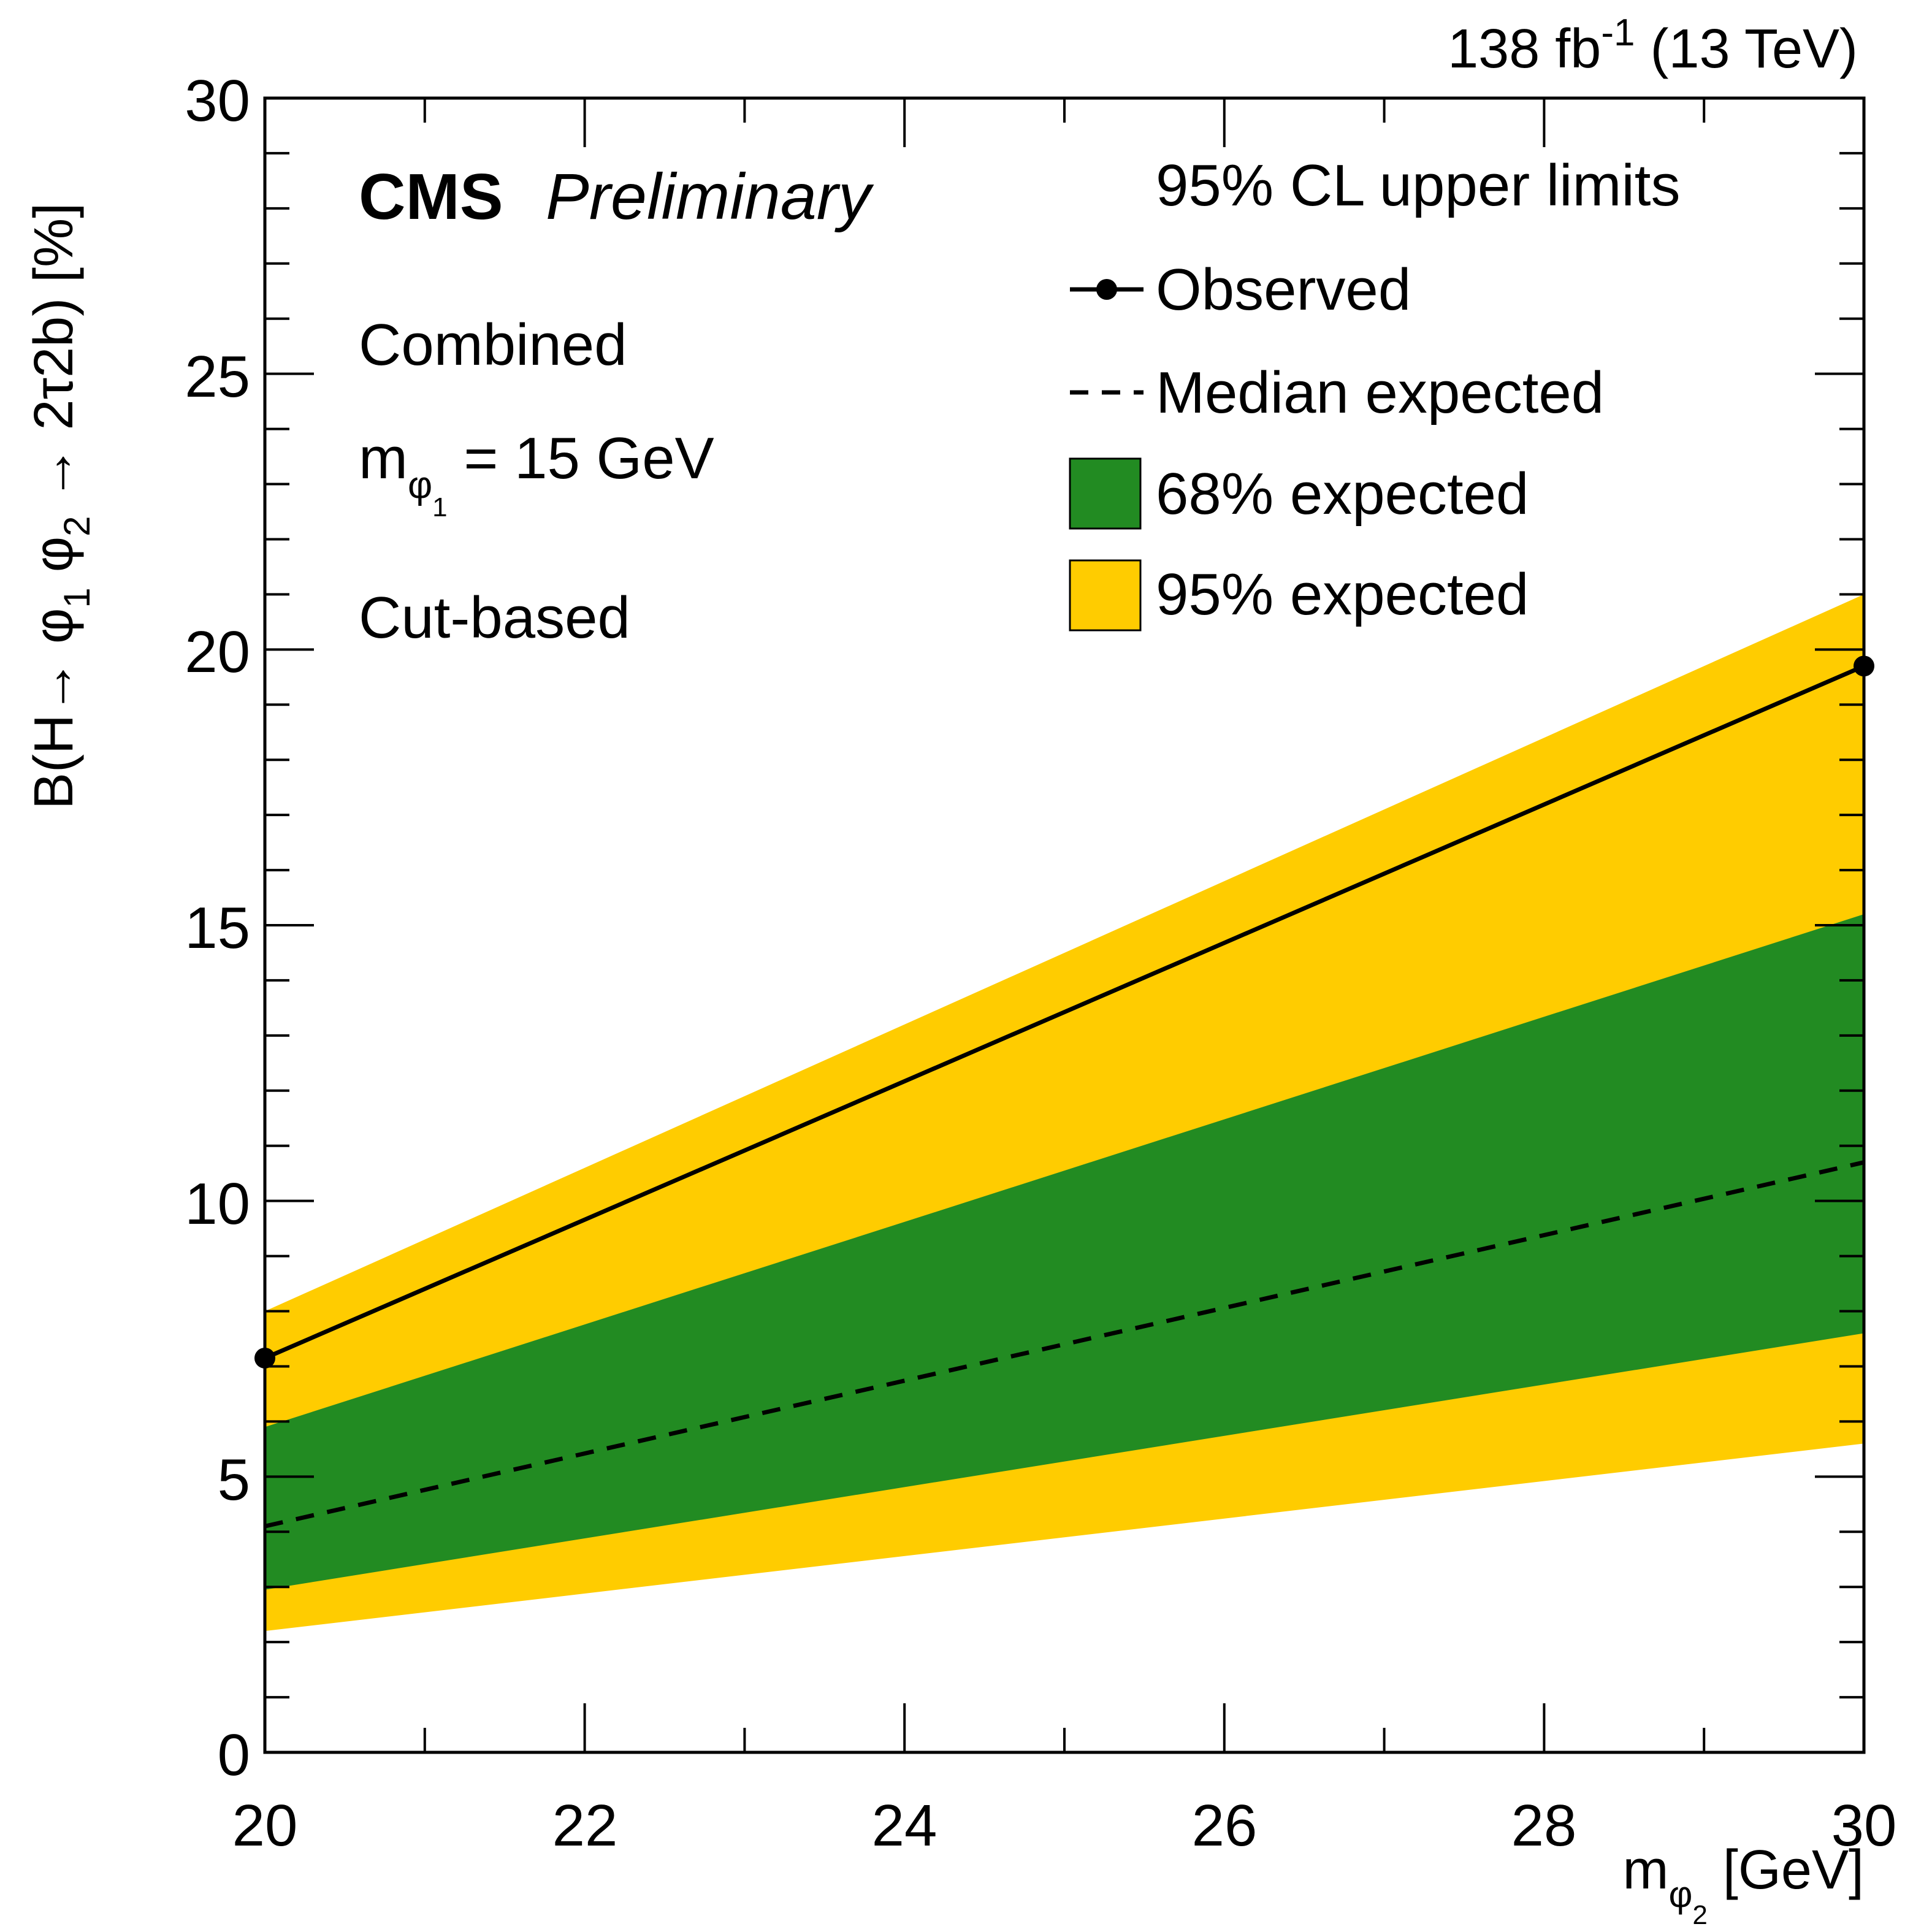 This screenshot has width=1932, height=1932. What do you see at coordinates (1283, 290) in the screenshot?
I see `legend-observed-label: Observed` at bounding box center [1283, 290].